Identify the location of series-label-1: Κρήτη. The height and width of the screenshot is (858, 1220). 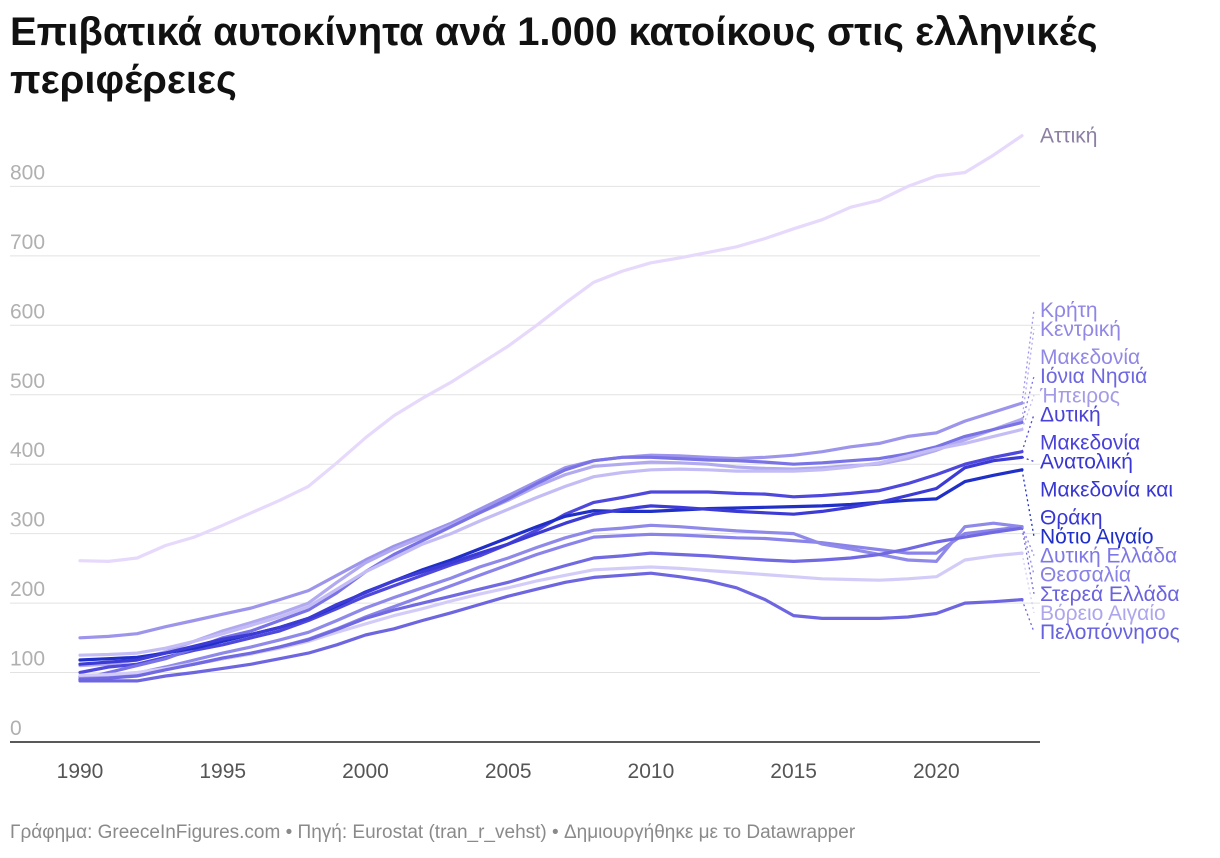
(1069, 310).